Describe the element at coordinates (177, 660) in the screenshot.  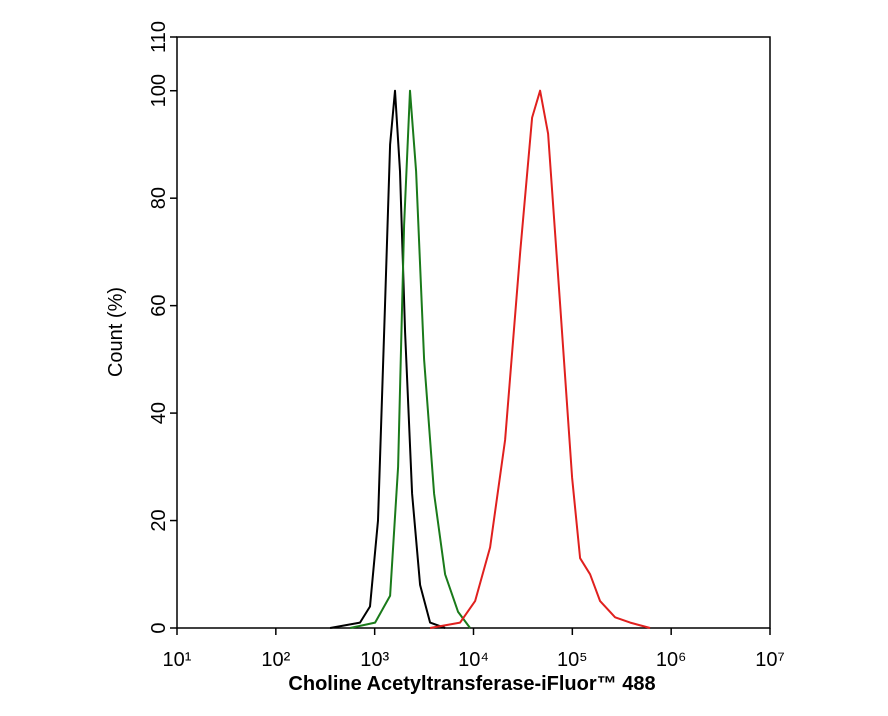
I see `x-tick-label: 10¹` at that location.